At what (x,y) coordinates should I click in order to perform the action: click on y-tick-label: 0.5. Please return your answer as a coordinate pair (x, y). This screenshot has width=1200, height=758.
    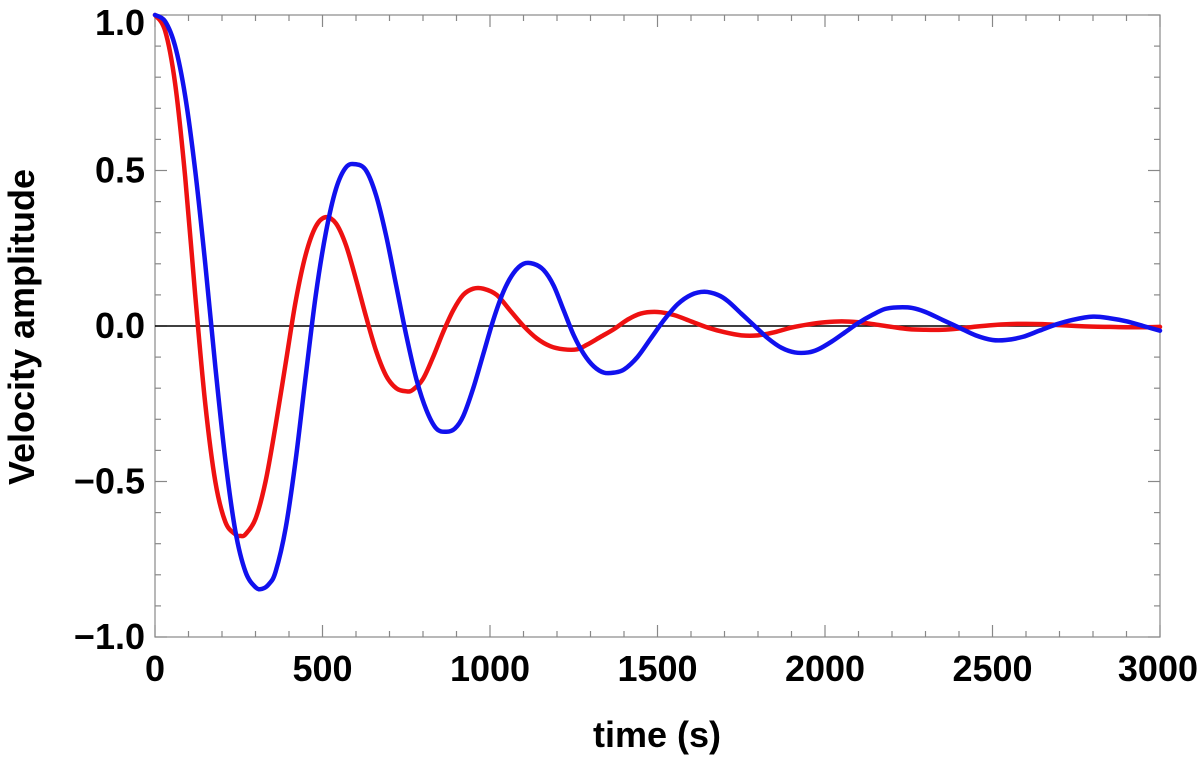
    Looking at the image, I should click on (120, 170).